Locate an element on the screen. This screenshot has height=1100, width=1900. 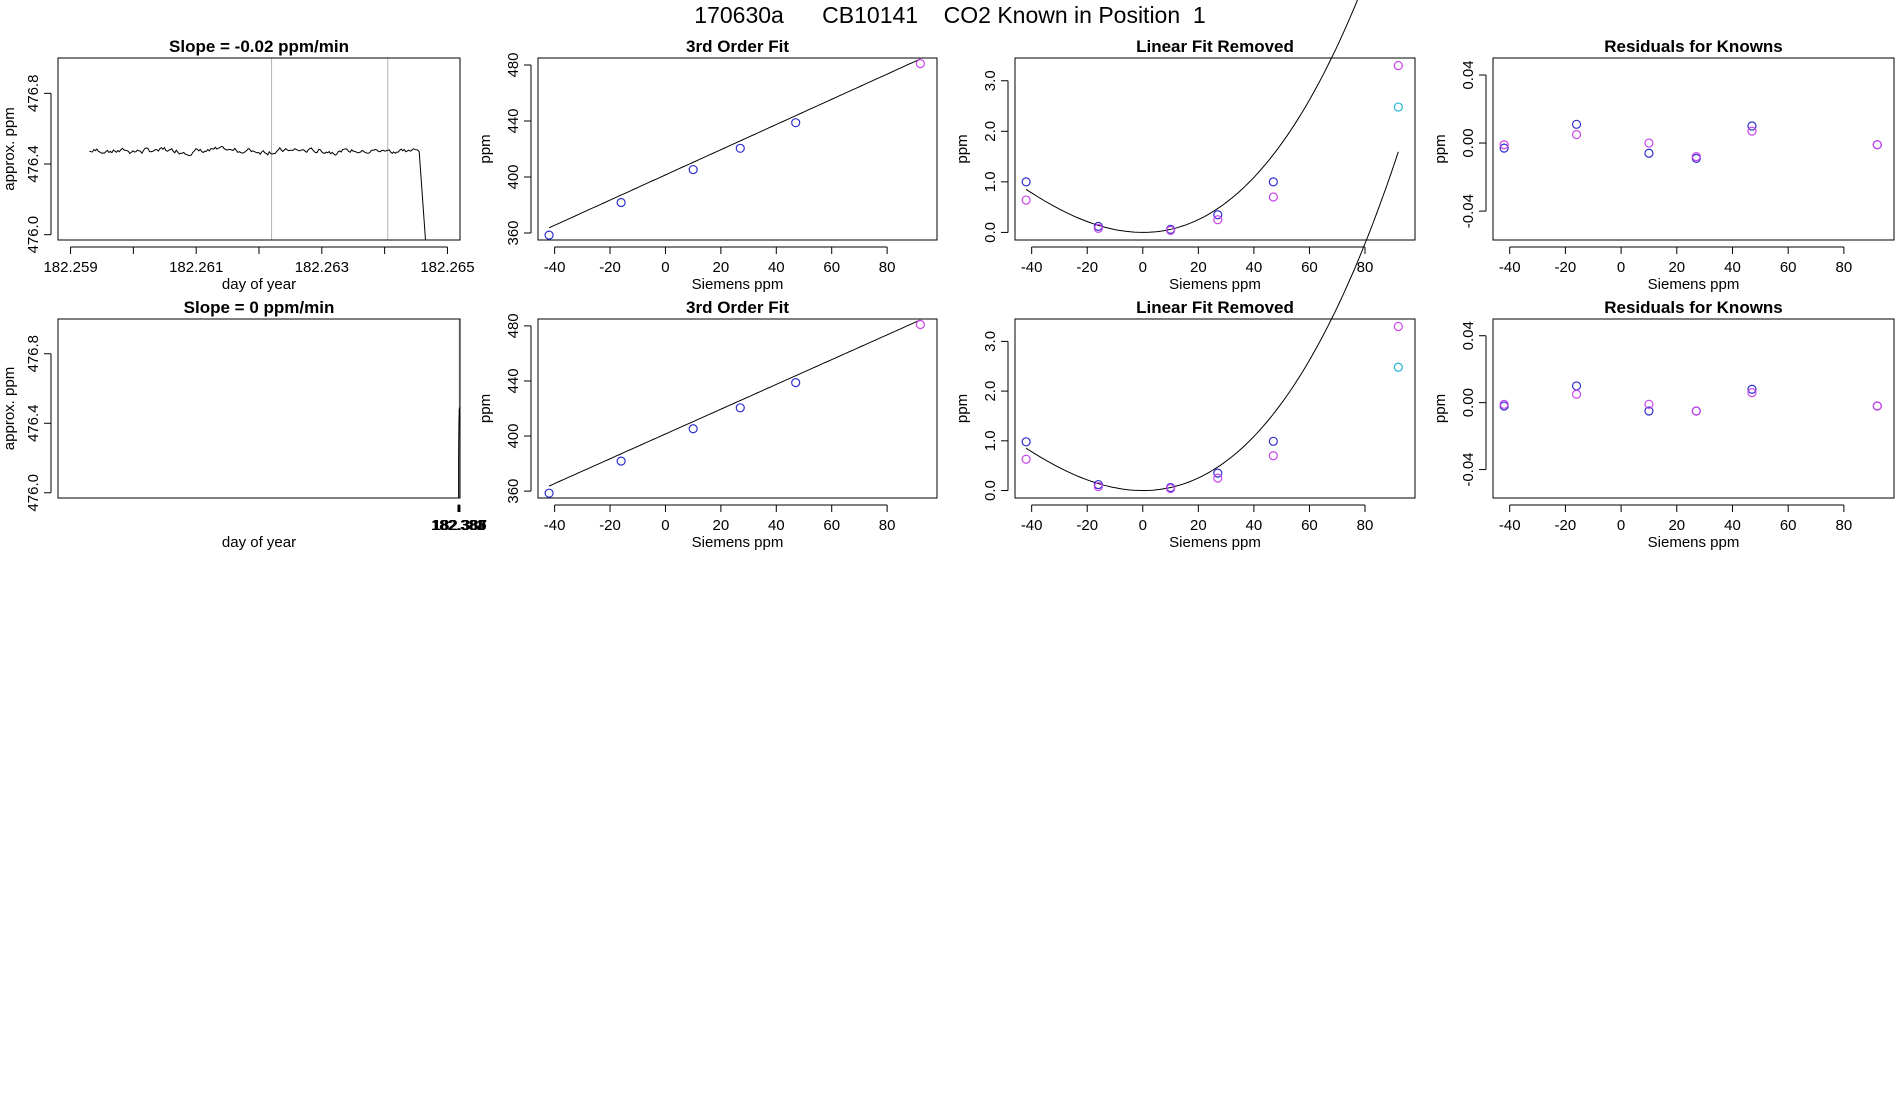
y-tick-label: 476.8 is located at coordinates (33, 94).